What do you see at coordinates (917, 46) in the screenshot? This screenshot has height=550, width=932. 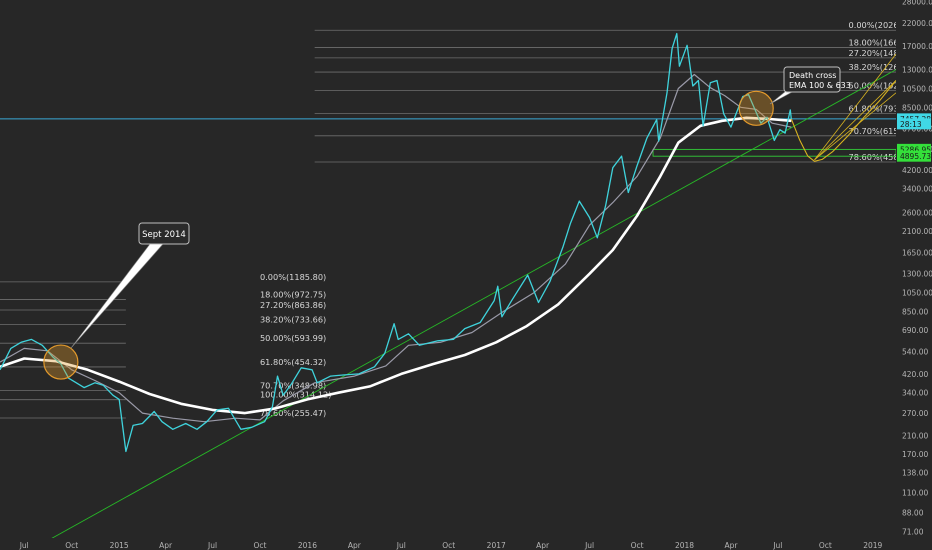 I see `price-tick-label: 17000.00` at bounding box center [917, 46].